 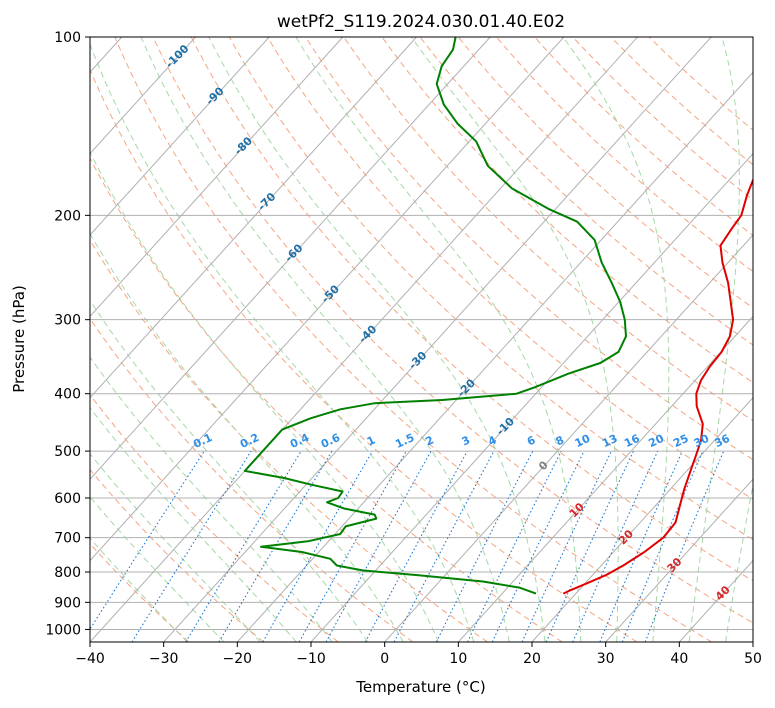 I want to click on y-tick-label: 500, so click(x=67, y=452).